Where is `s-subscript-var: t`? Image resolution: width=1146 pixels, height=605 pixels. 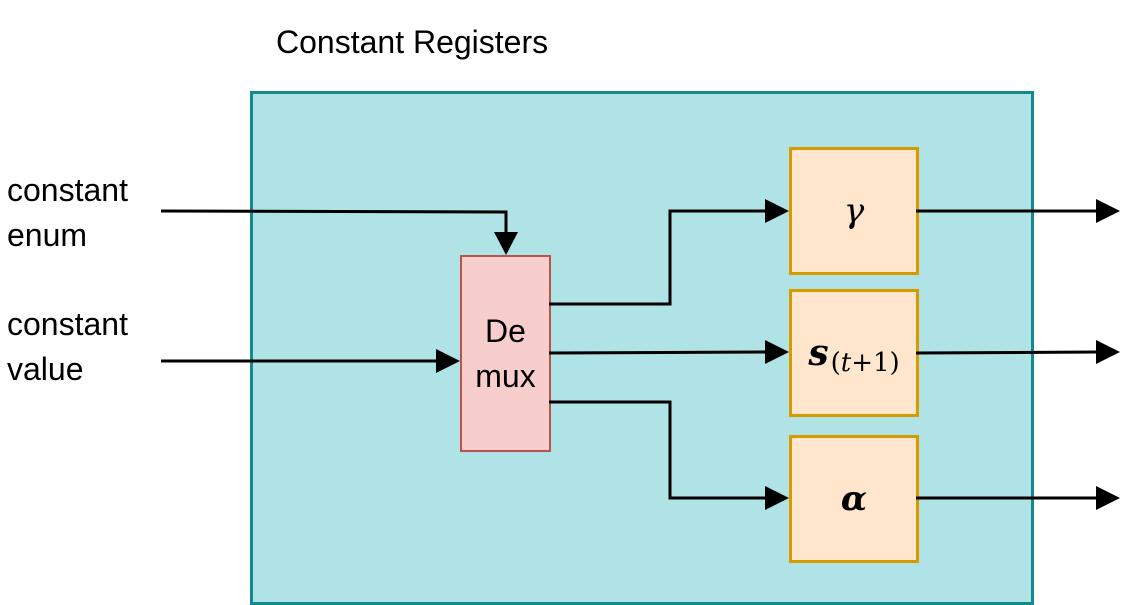
s-subscript-var: t is located at coordinates (846, 363).